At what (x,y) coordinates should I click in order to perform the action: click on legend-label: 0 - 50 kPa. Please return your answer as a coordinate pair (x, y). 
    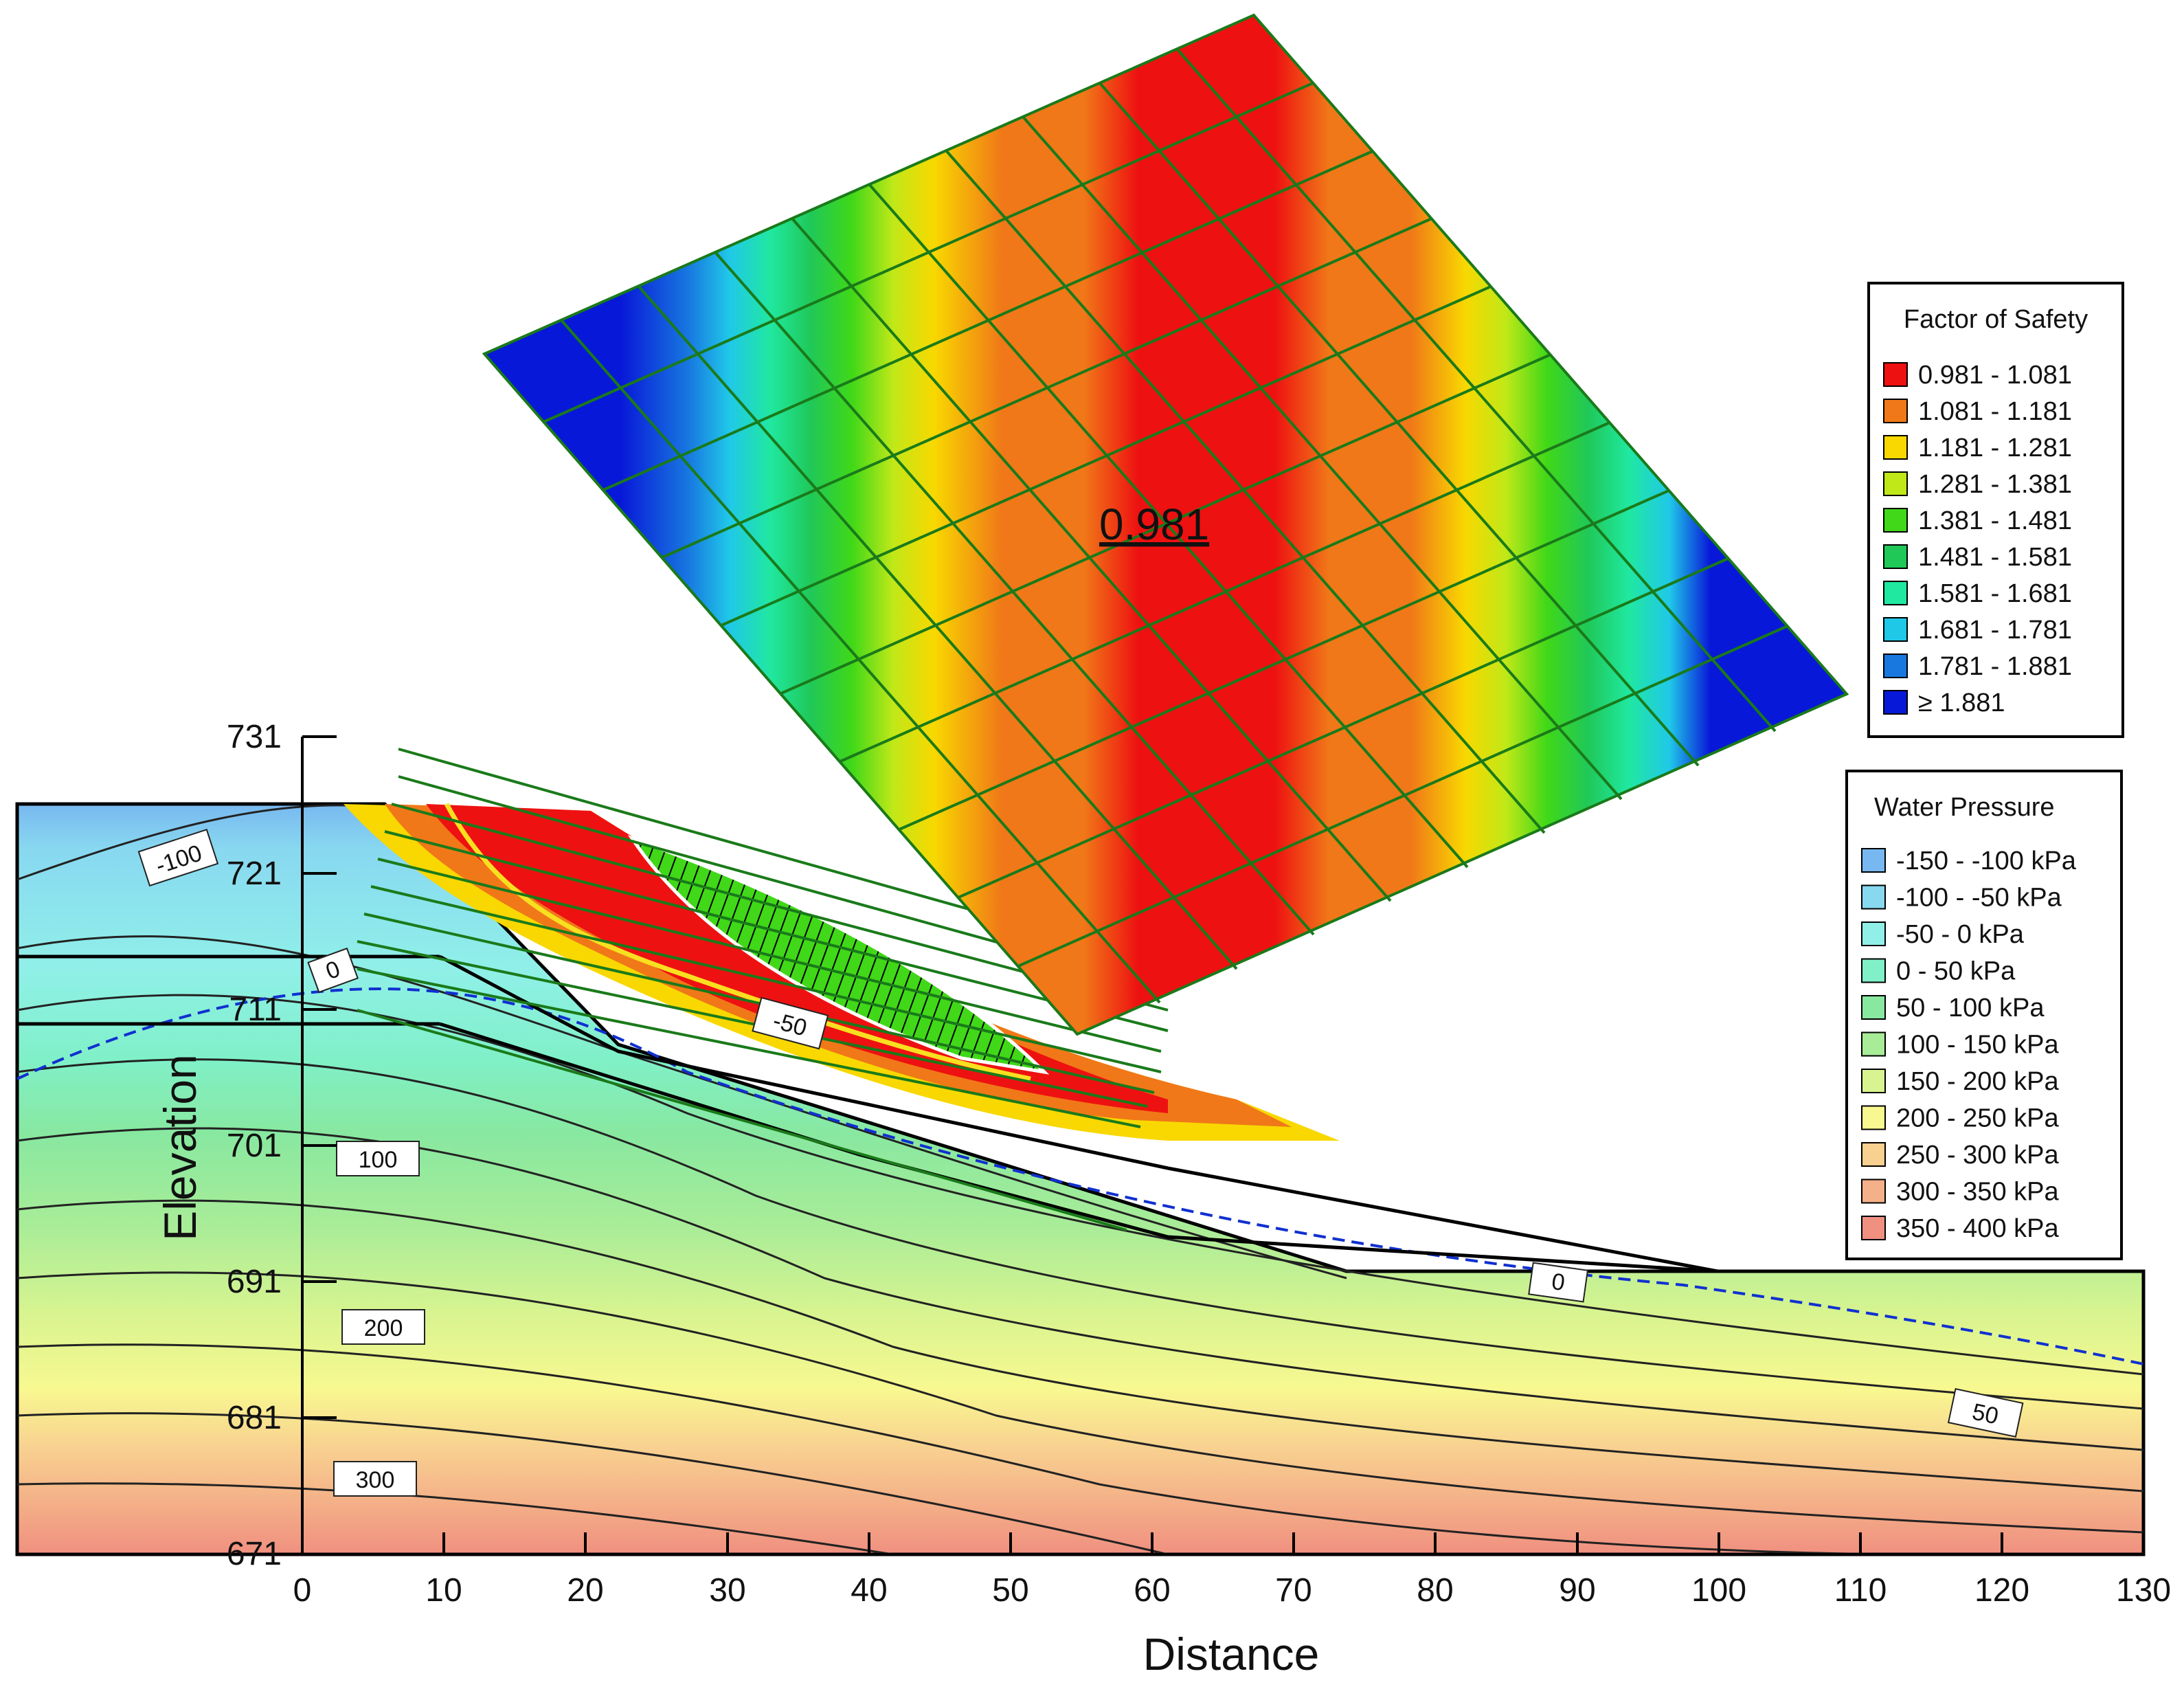
    Looking at the image, I should click on (1956, 971).